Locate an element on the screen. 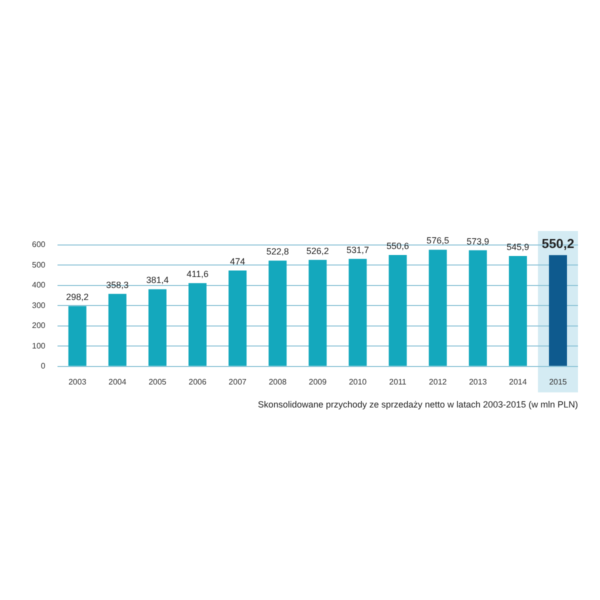  data-label: 381,4 is located at coordinates (157, 280).